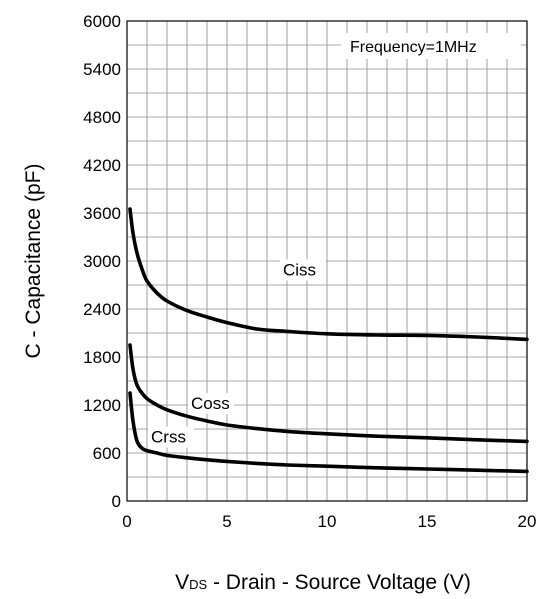 Image resolution: width=539 pixels, height=599 pixels. I want to click on x-axis-title-prefix: V, so click(182, 582).